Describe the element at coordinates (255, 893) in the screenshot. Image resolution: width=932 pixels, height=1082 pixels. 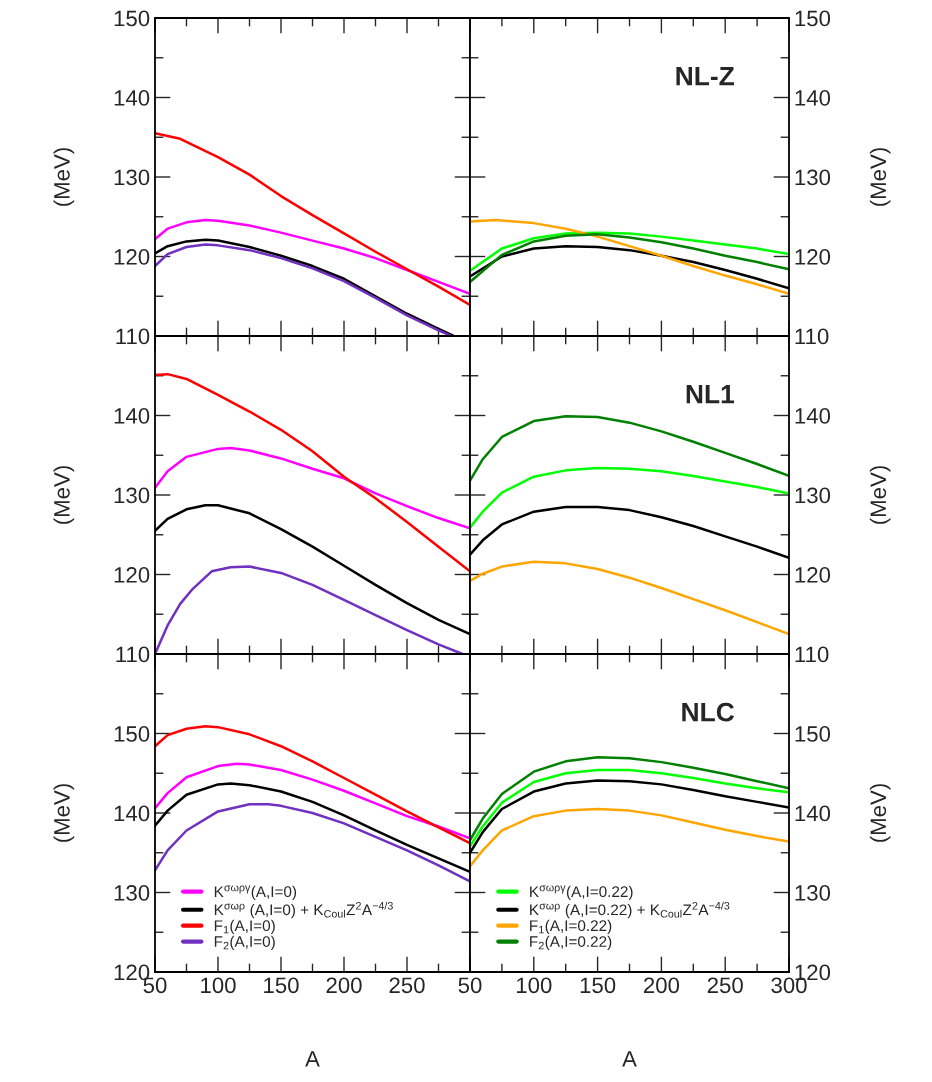
I see `legend-label: K$^{σωργ}$(A,I=0)` at that location.